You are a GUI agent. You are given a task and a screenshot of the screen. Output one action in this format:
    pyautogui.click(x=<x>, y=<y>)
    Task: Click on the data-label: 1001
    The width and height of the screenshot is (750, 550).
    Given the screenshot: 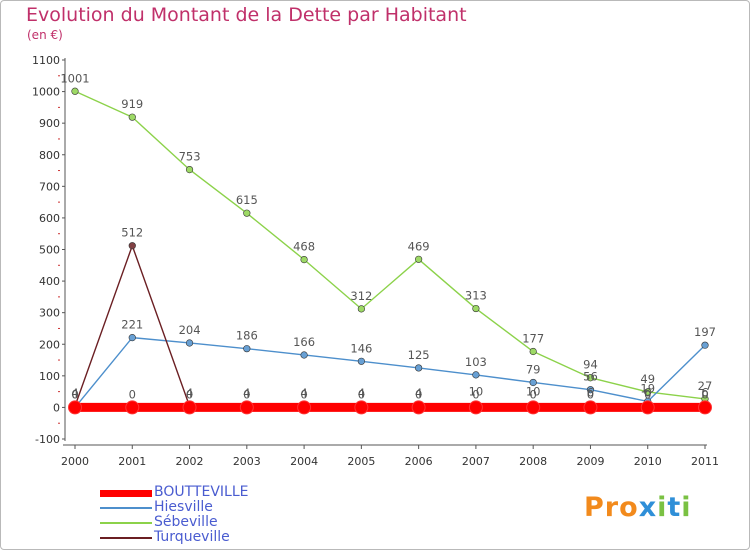 What is the action you would take?
    pyautogui.click(x=74, y=78)
    